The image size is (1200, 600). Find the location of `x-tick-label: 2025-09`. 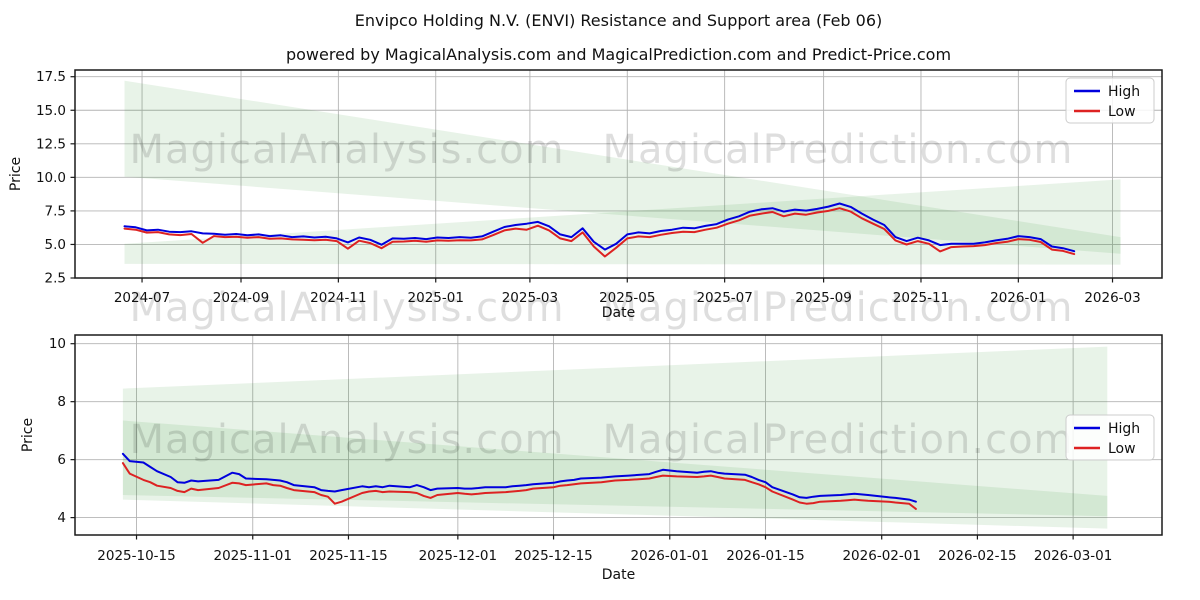

x-tick-label: 2025-09 is located at coordinates (823, 298).